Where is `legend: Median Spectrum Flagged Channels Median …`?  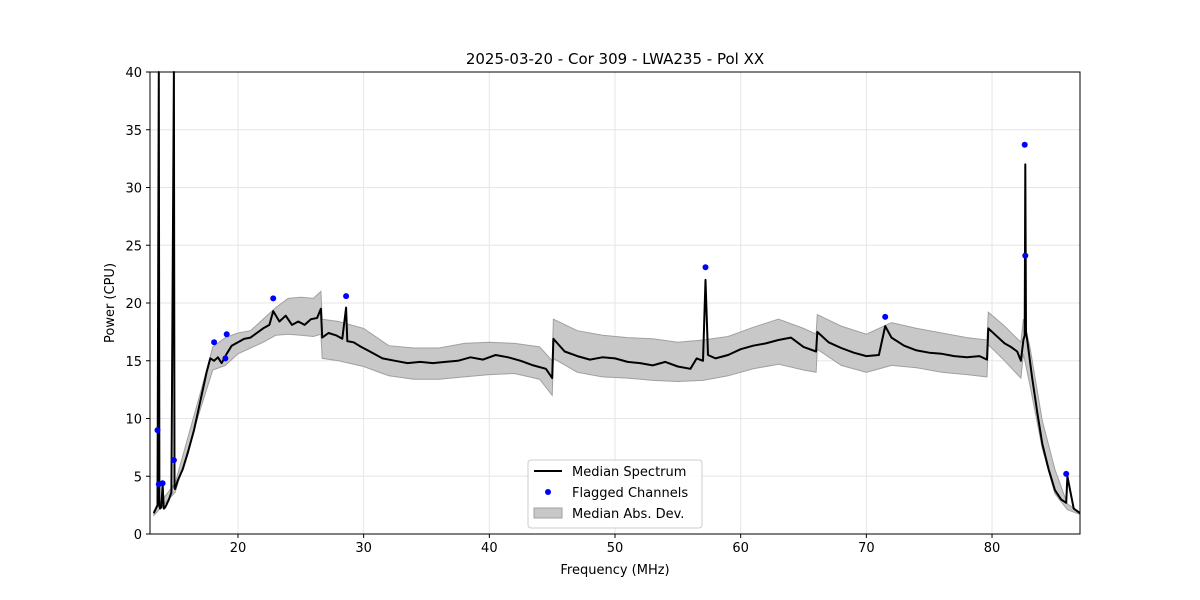
legend: Median Spectrum Flagged Channels Median … is located at coordinates (615, 494).